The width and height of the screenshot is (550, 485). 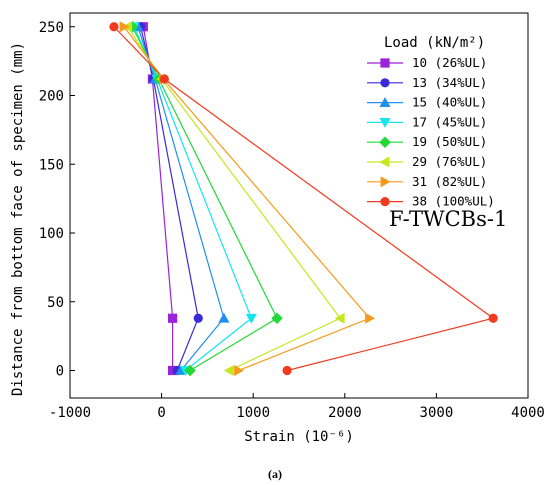 What do you see at coordinates (449, 181) in the screenshot?
I see `legend-entry-label: 31 (82%UL)` at bounding box center [449, 181].